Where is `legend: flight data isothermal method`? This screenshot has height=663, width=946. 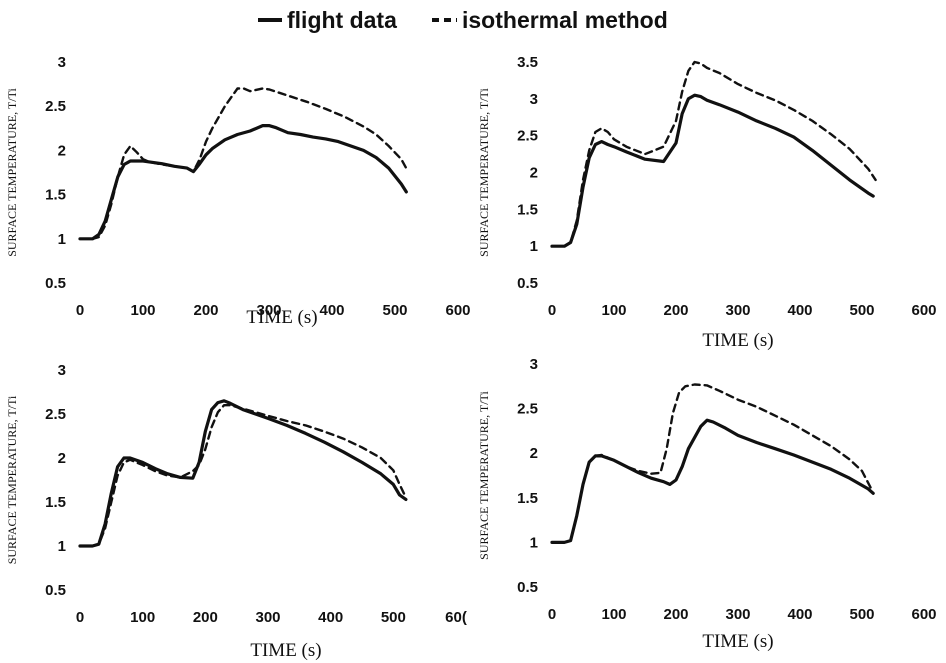 legend: flight data isothermal method is located at coordinates (463, 20).